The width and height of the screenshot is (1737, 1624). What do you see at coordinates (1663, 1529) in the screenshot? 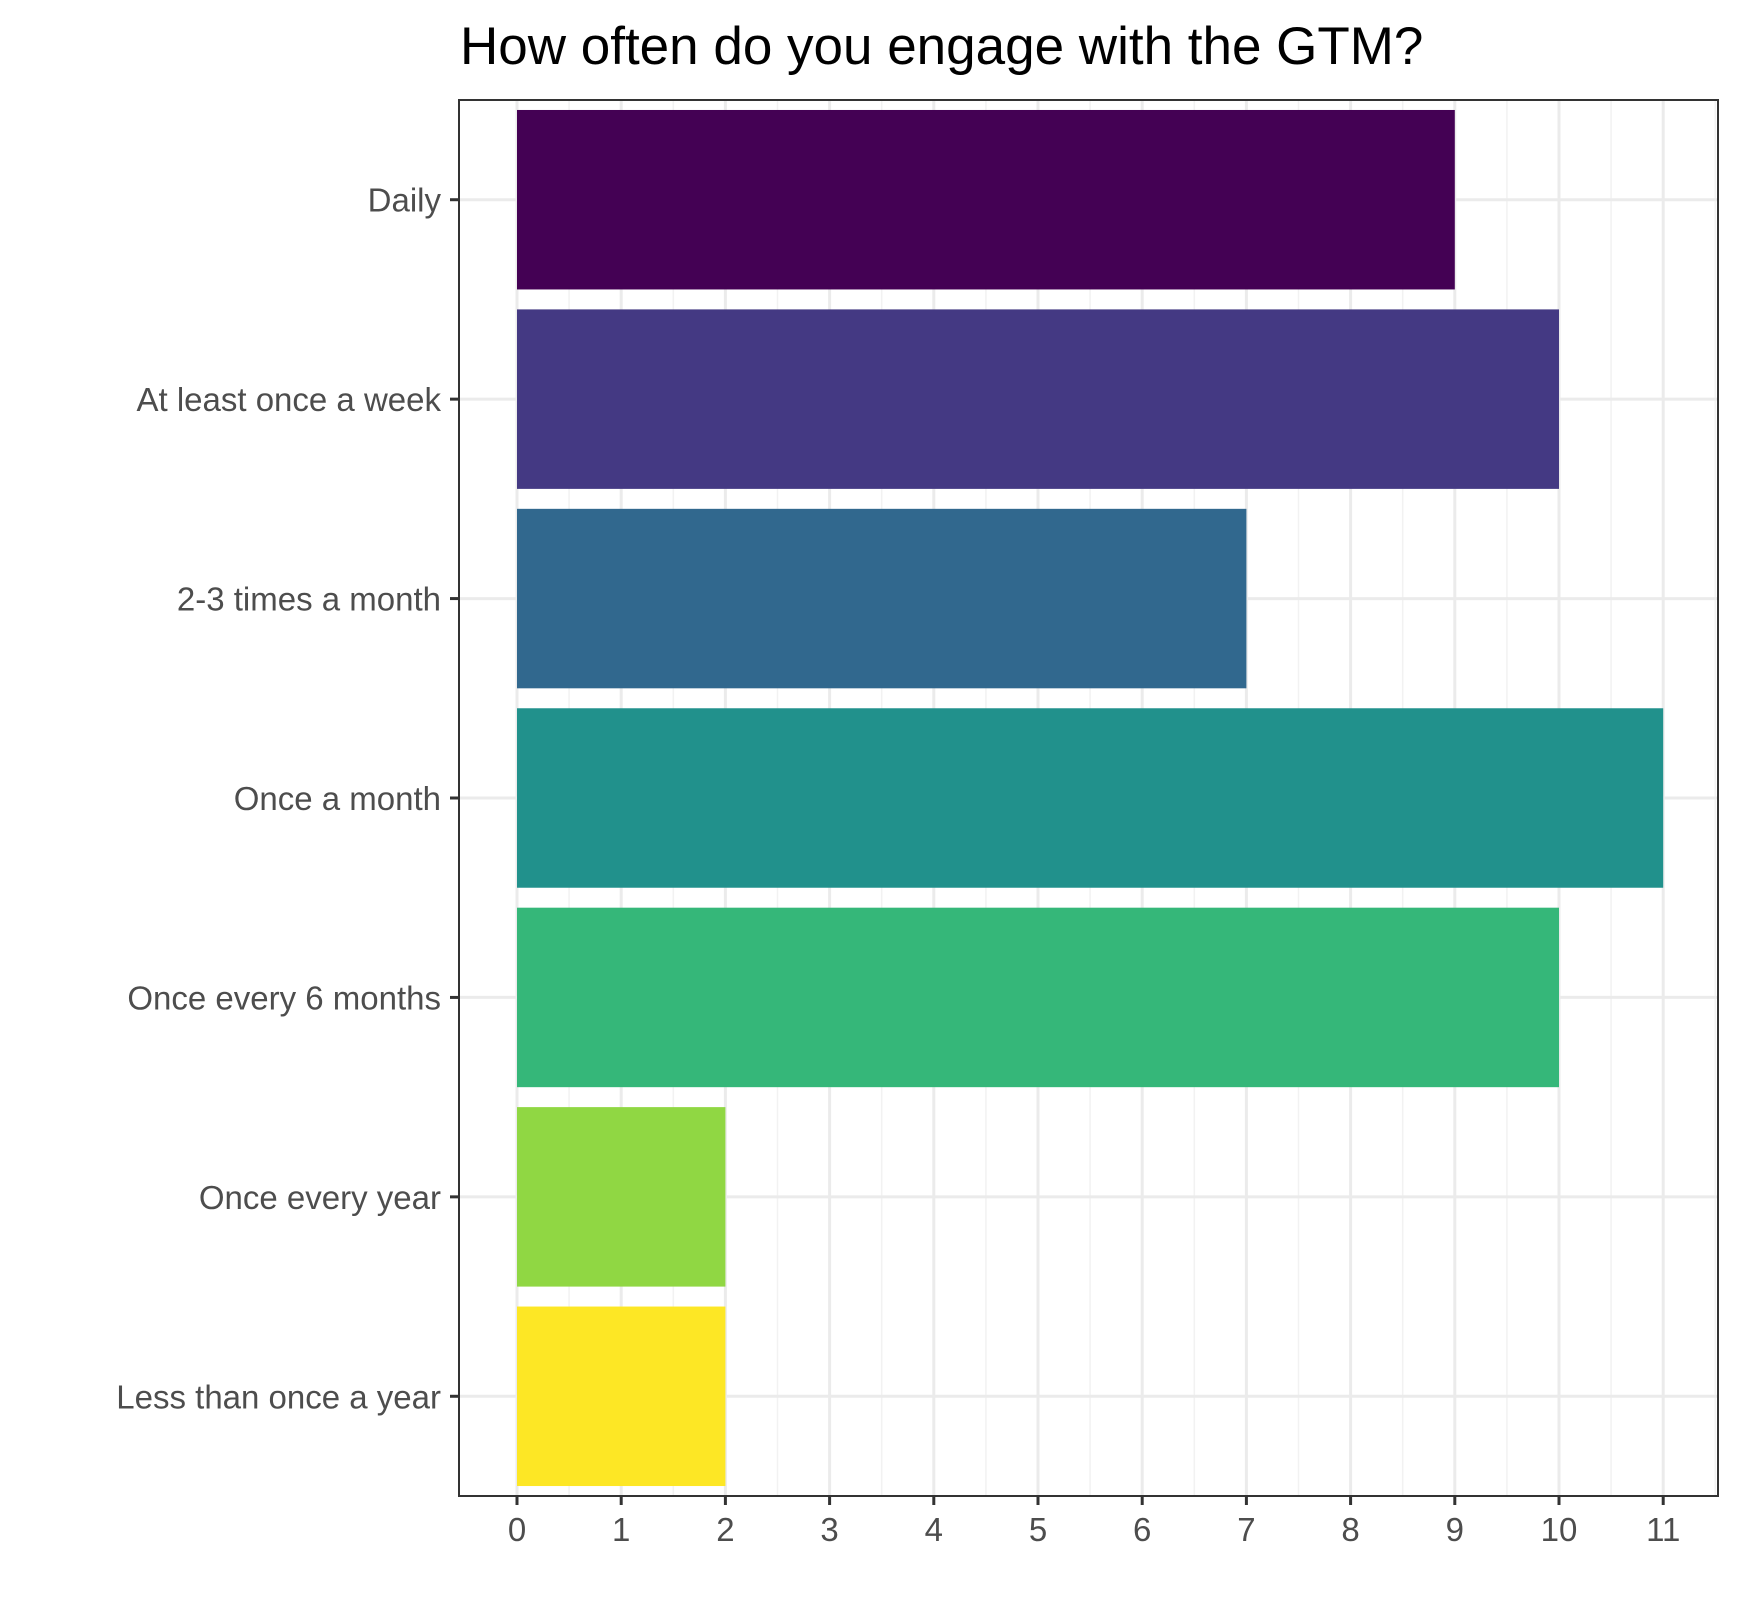
I see `x-tick-label: 11` at bounding box center [1663, 1529].